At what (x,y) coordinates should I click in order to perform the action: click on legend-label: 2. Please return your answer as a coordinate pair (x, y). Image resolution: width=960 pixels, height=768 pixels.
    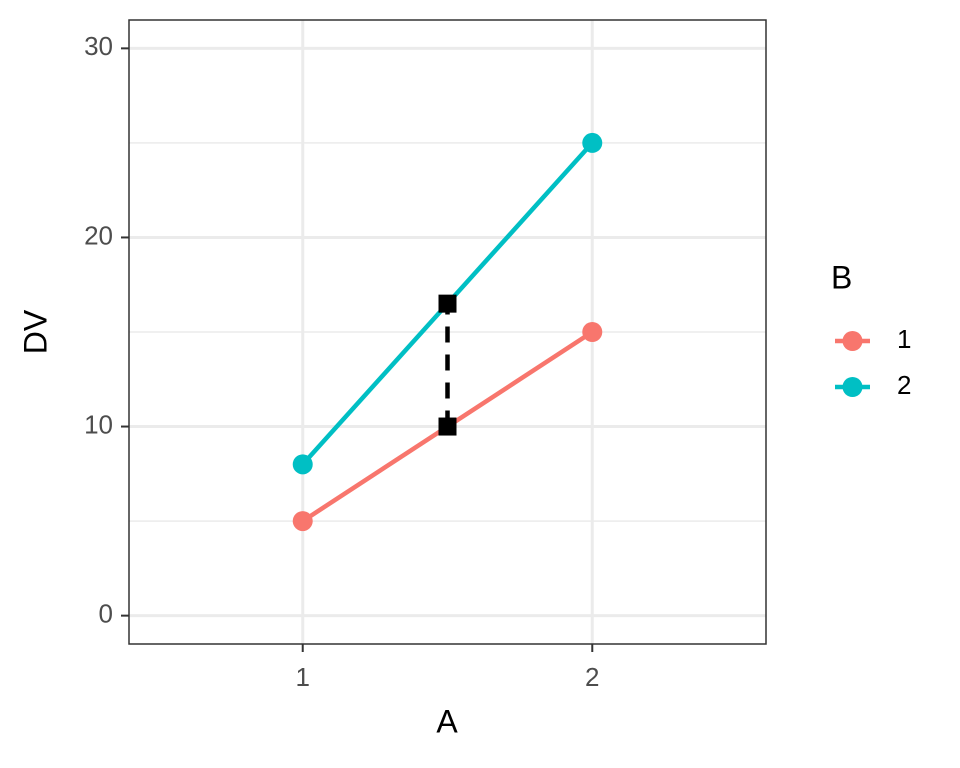
    Looking at the image, I should click on (904, 385).